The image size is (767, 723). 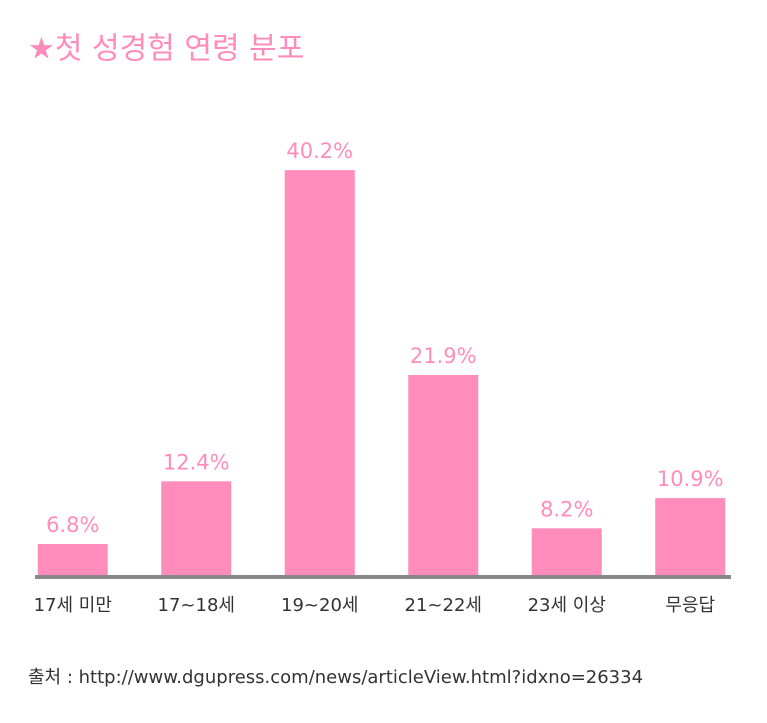 I want to click on x-tick-label: 무응답, so click(x=690, y=605).